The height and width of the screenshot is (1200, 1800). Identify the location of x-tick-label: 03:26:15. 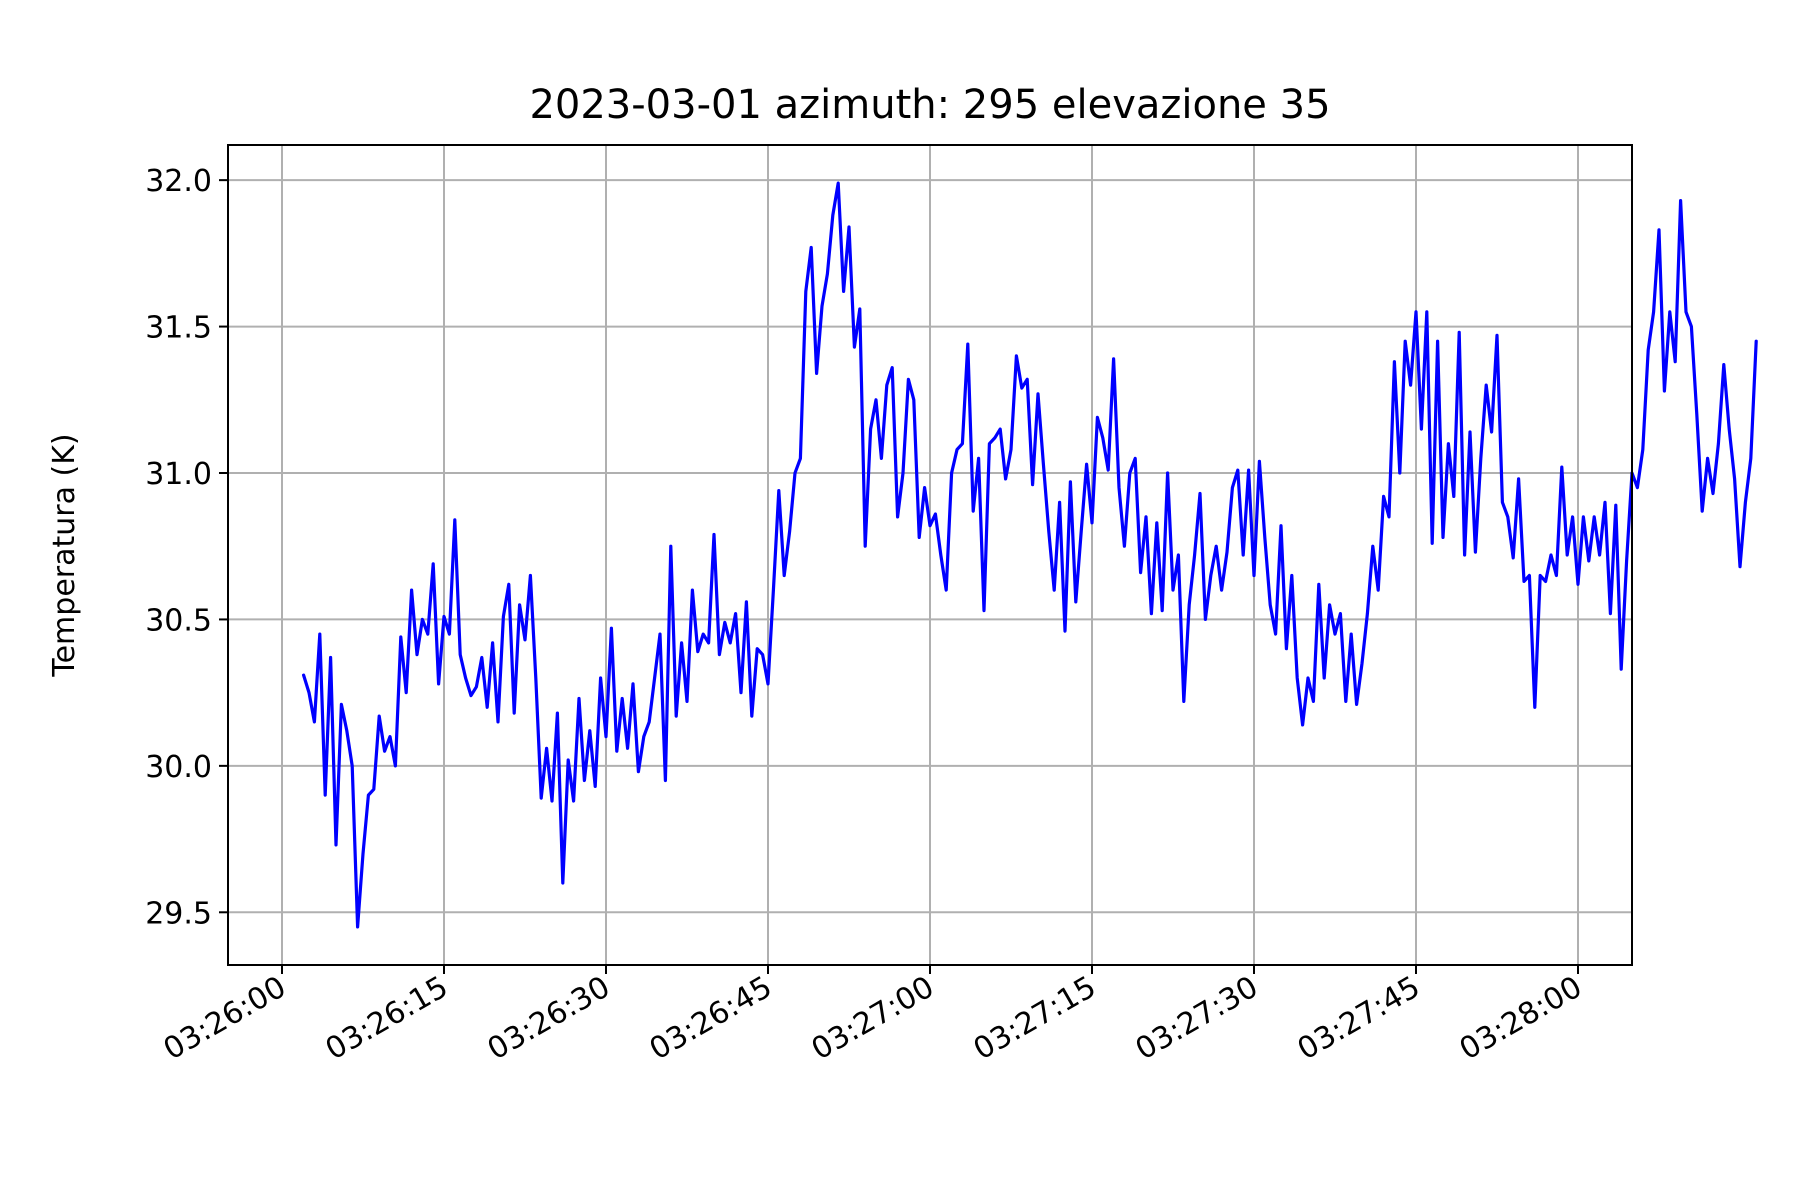
(387, 1019).